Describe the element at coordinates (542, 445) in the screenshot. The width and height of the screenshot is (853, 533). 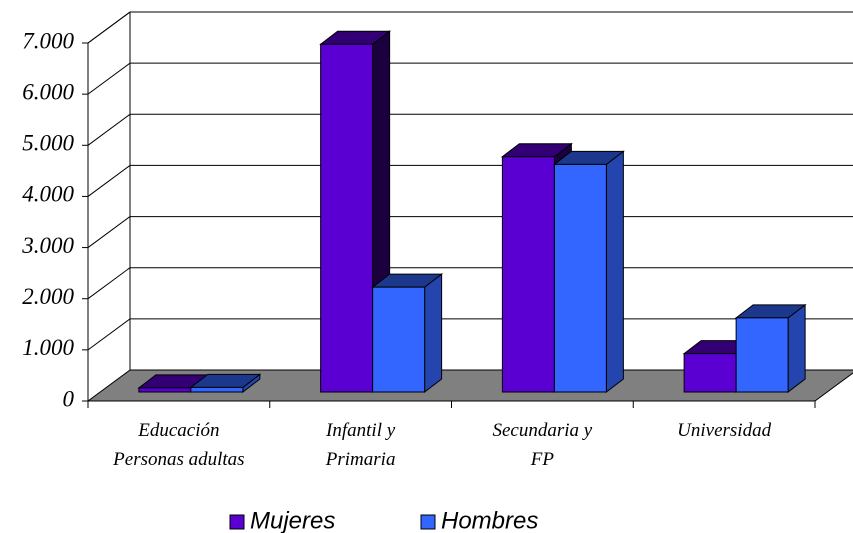
I see `x-tick-label: Secundaria y FP` at that location.